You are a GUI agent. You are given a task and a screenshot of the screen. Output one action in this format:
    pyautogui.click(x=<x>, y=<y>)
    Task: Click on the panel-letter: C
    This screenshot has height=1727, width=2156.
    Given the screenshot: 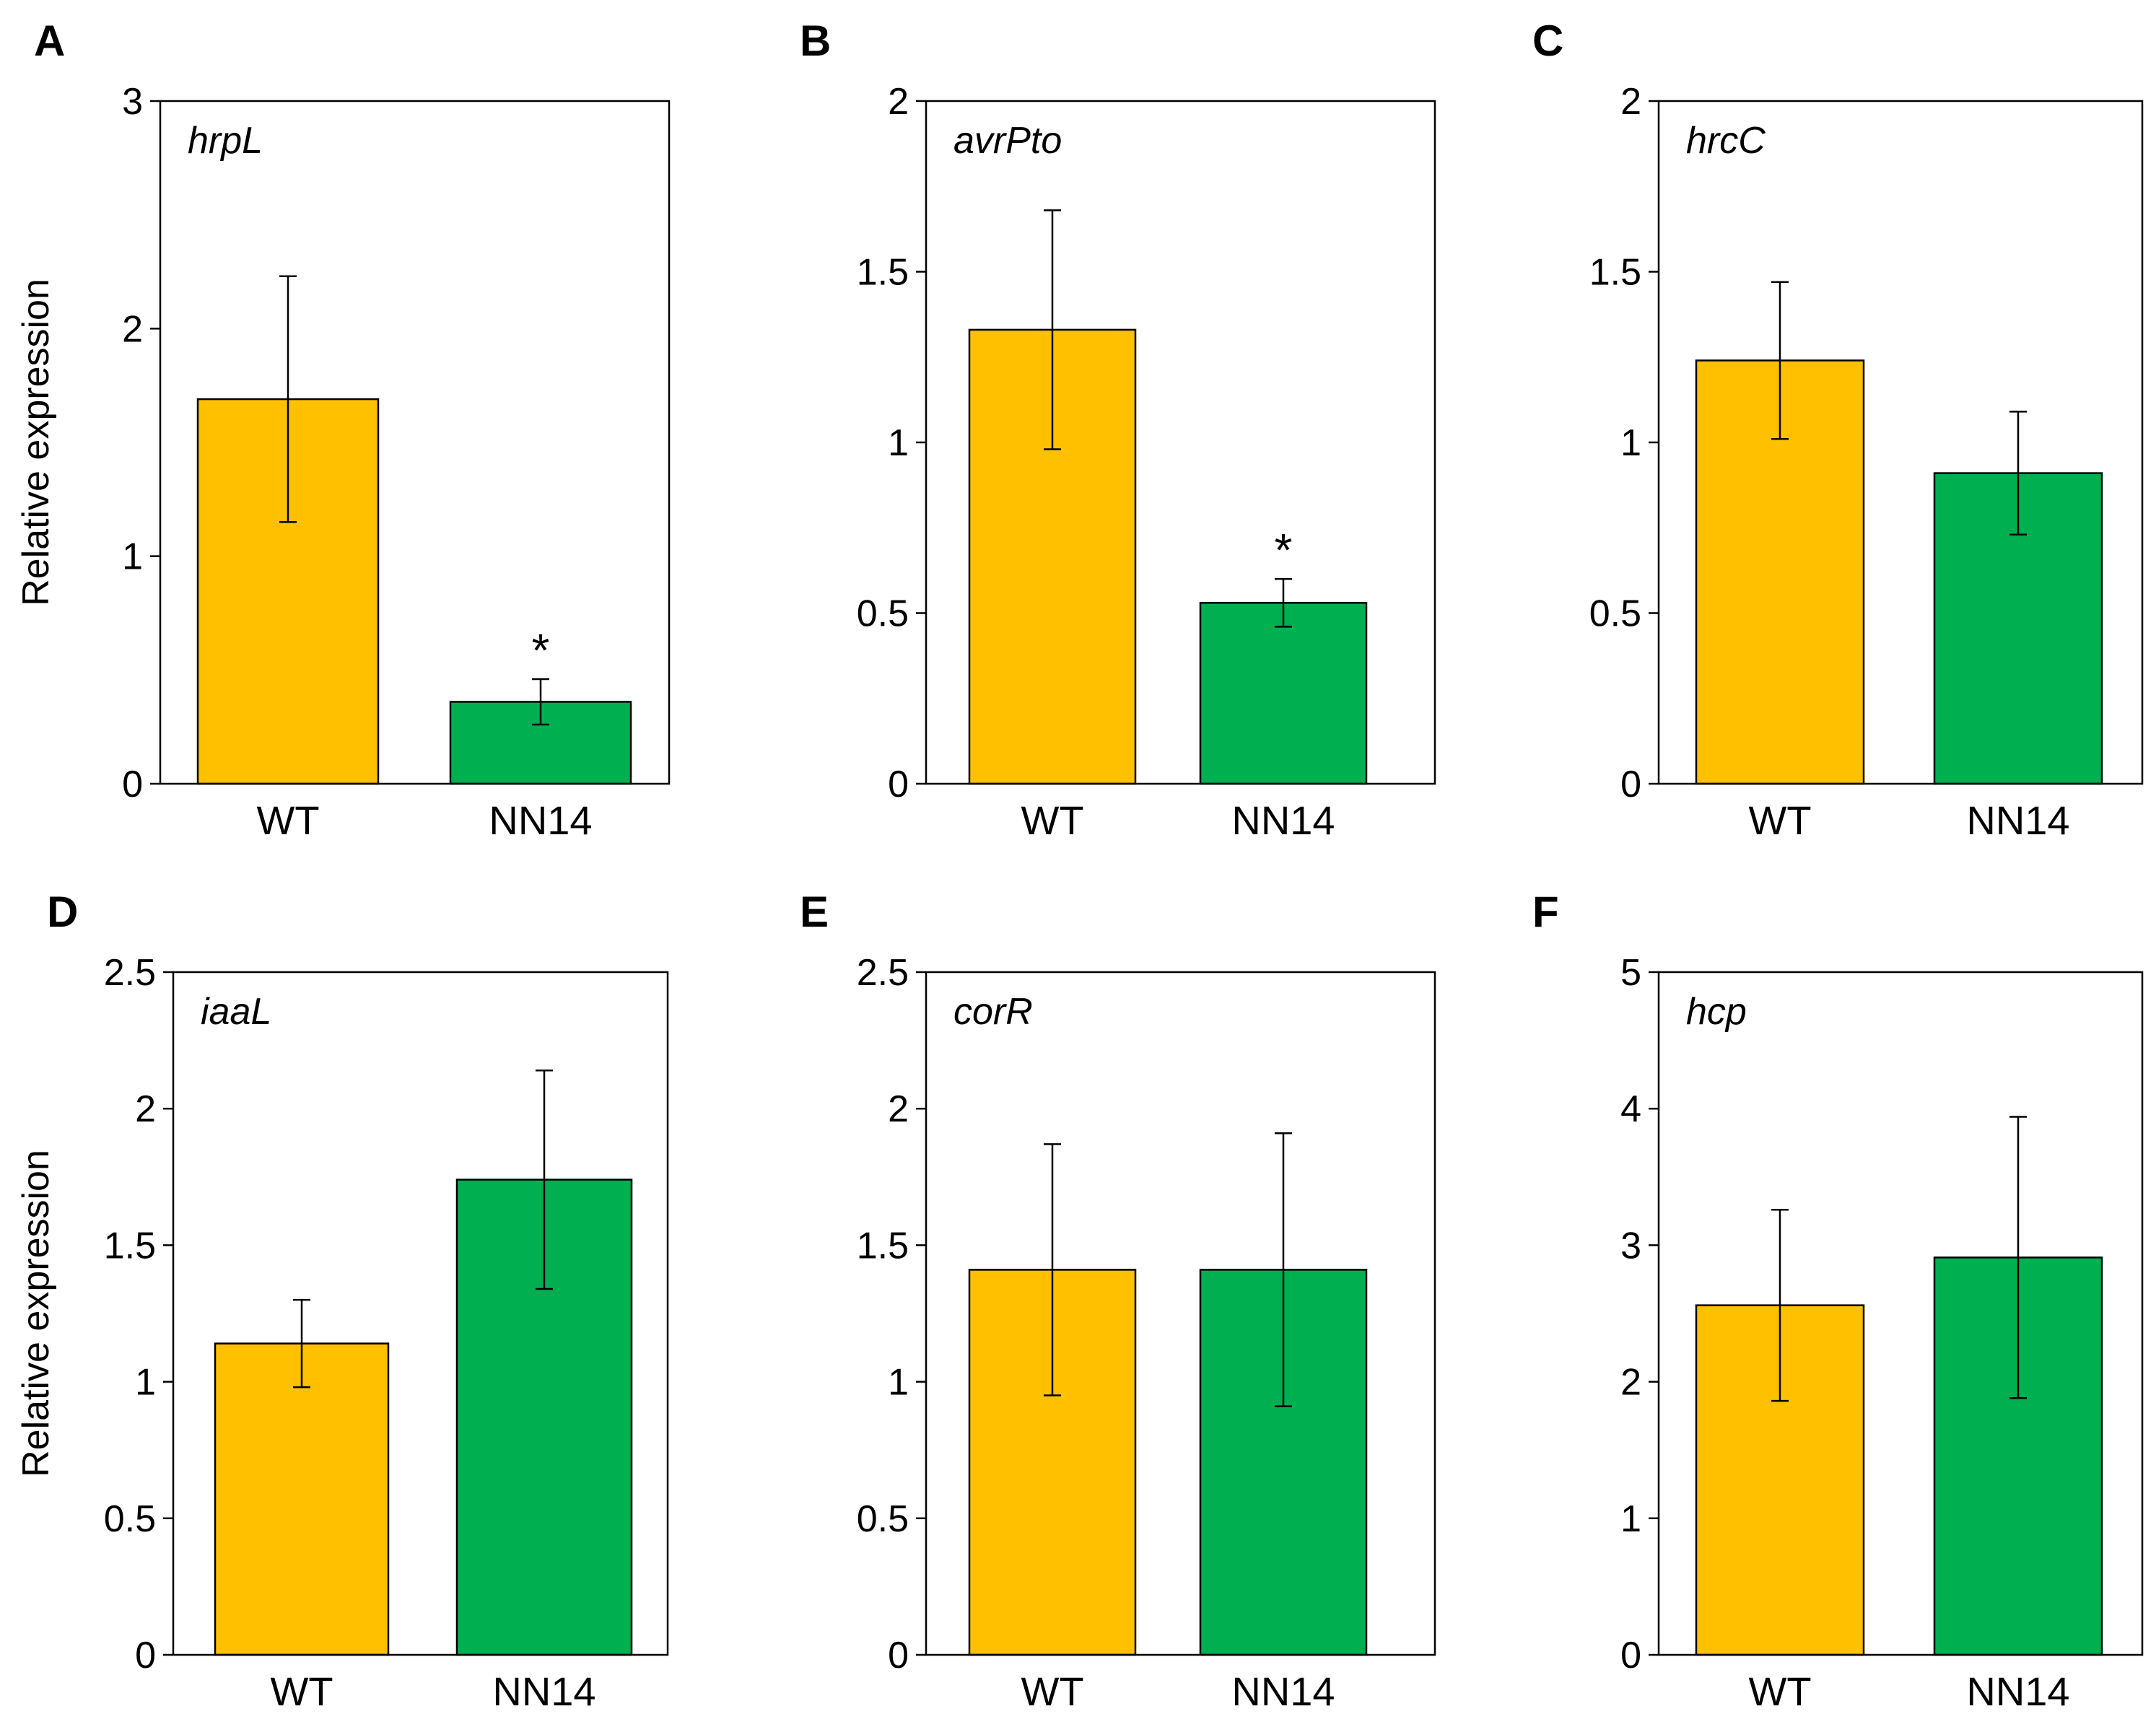 What is the action you would take?
    pyautogui.click(x=1547, y=41)
    